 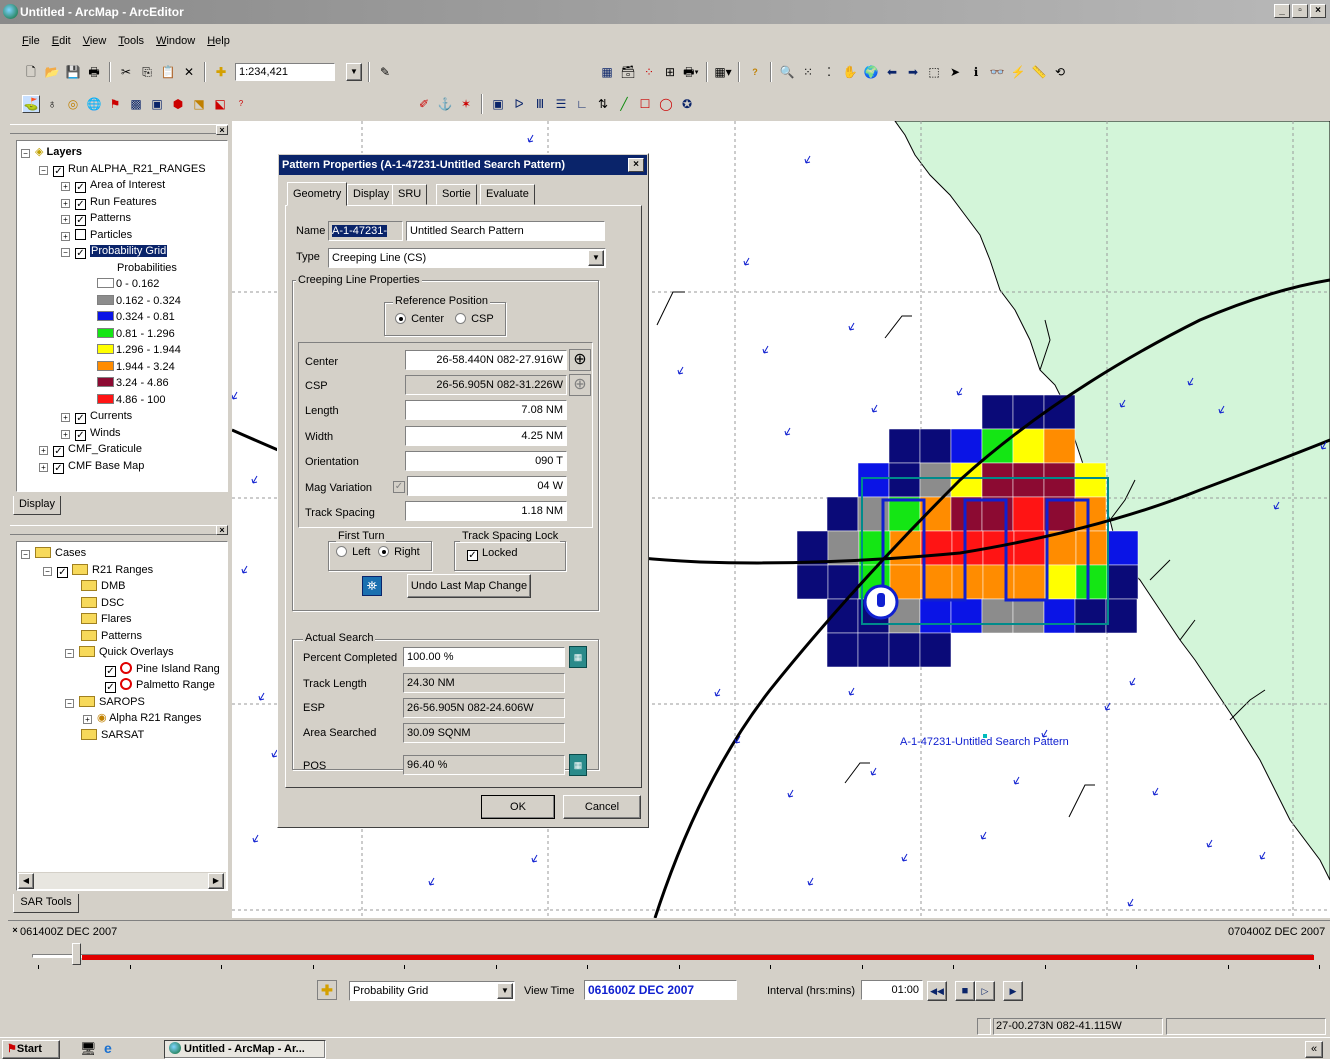 What do you see at coordinates (755, 71) in the screenshot?
I see `cmf-help-icon: ?` at bounding box center [755, 71].